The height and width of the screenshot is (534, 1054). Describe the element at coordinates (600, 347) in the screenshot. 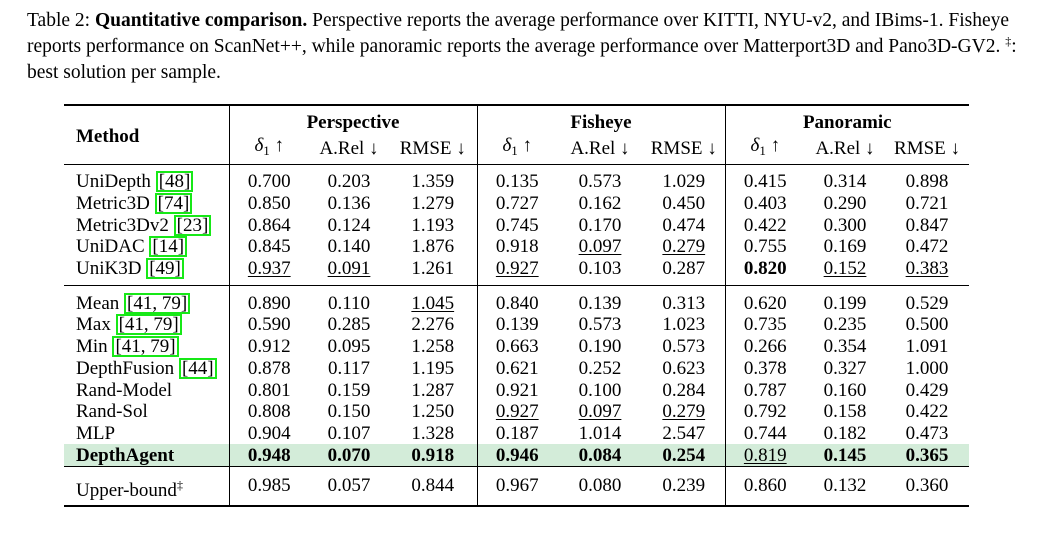

I see `value-cell: 0.190` at that location.